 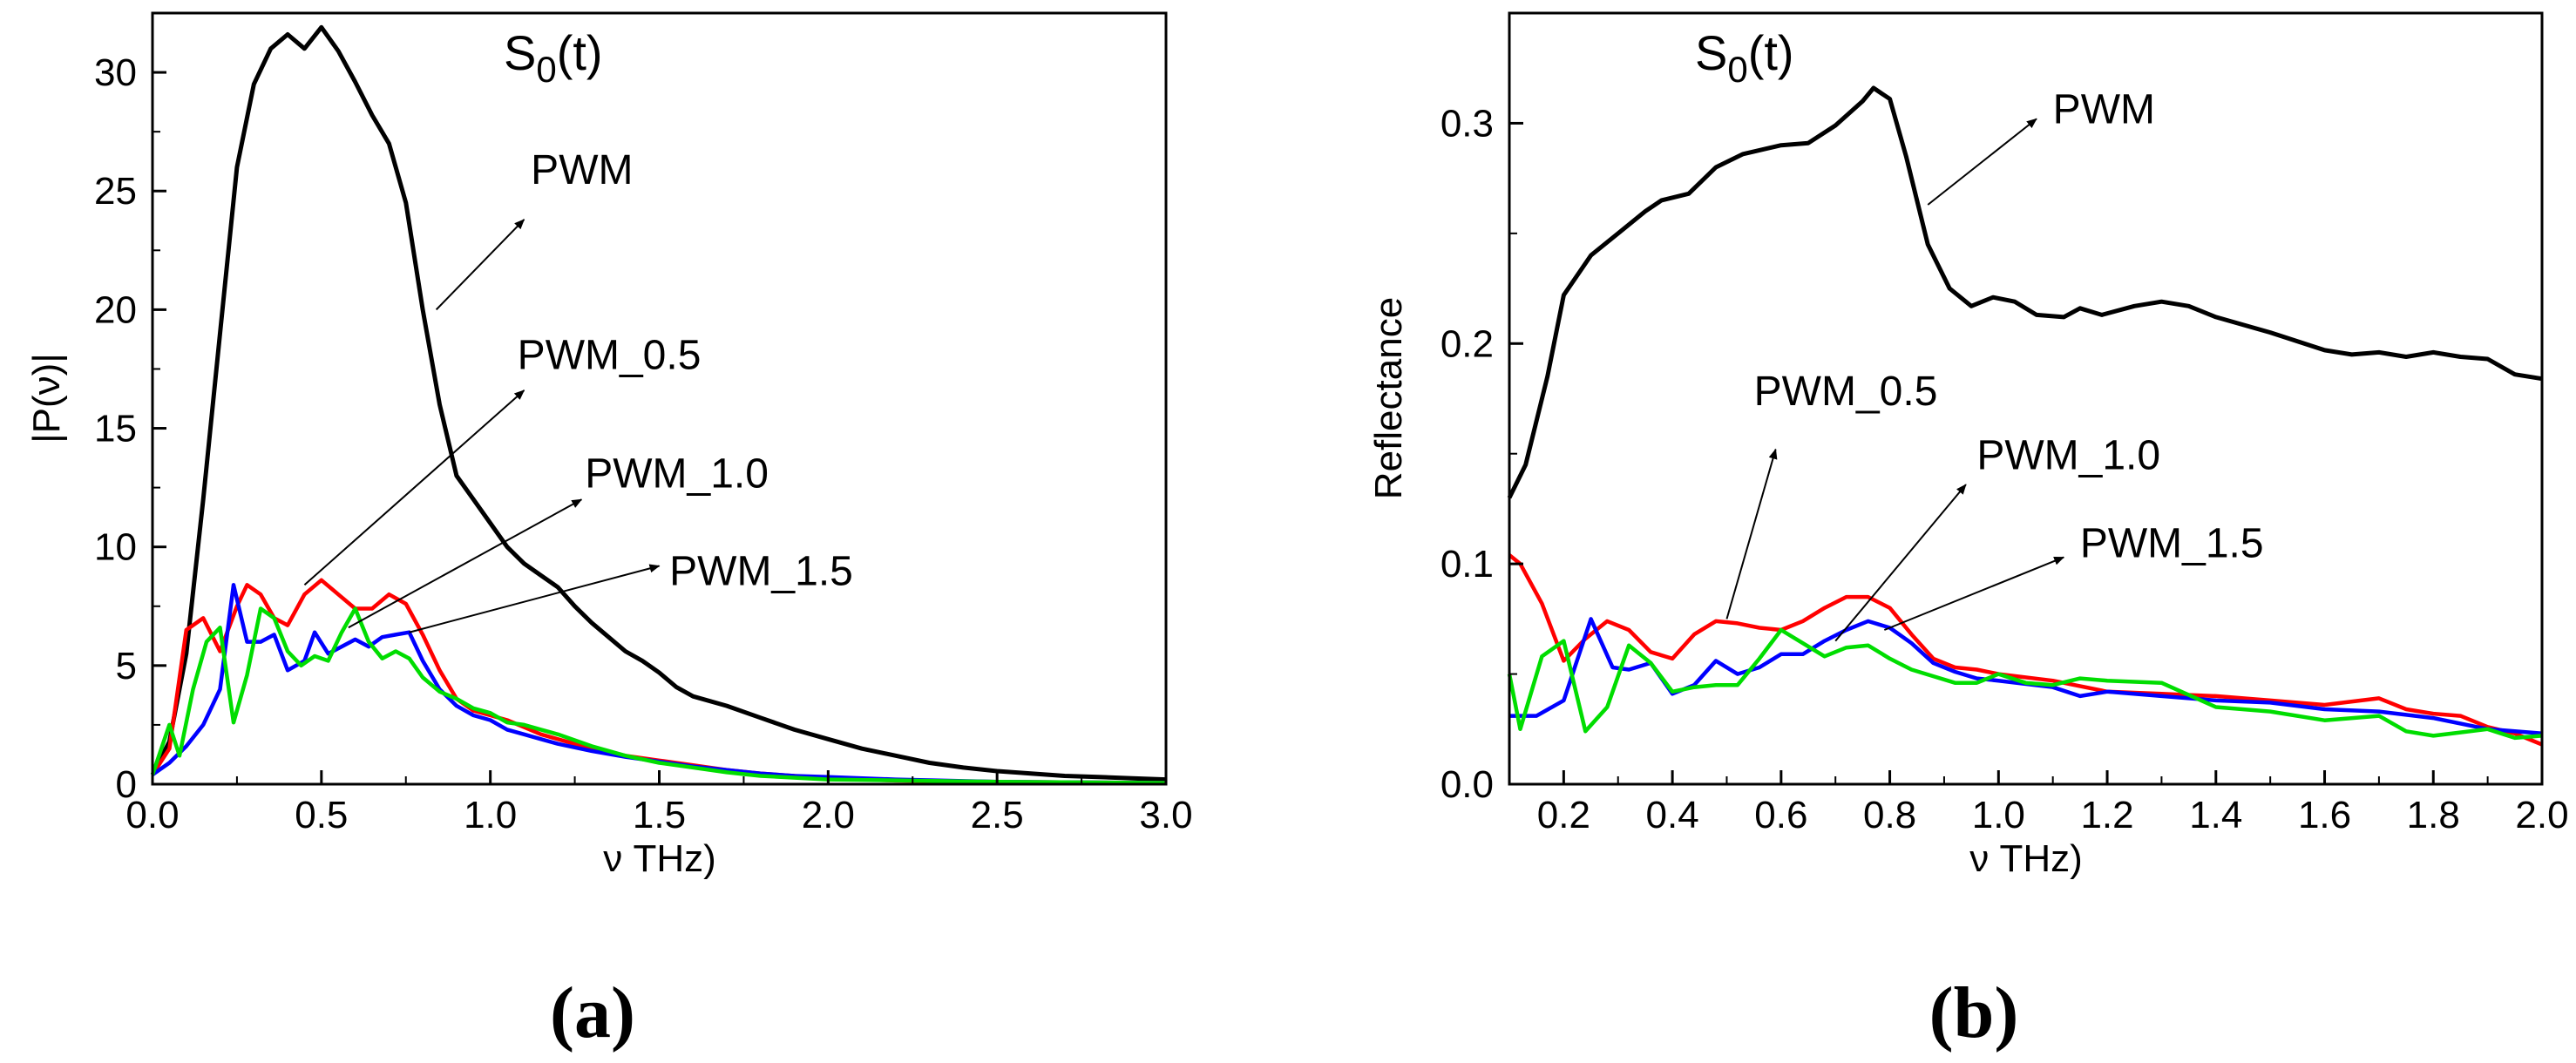 What do you see at coordinates (1781, 815) in the screenshot?
I see `x-tick-label-b-2: 0.6` at bounding box center [1781, 815].